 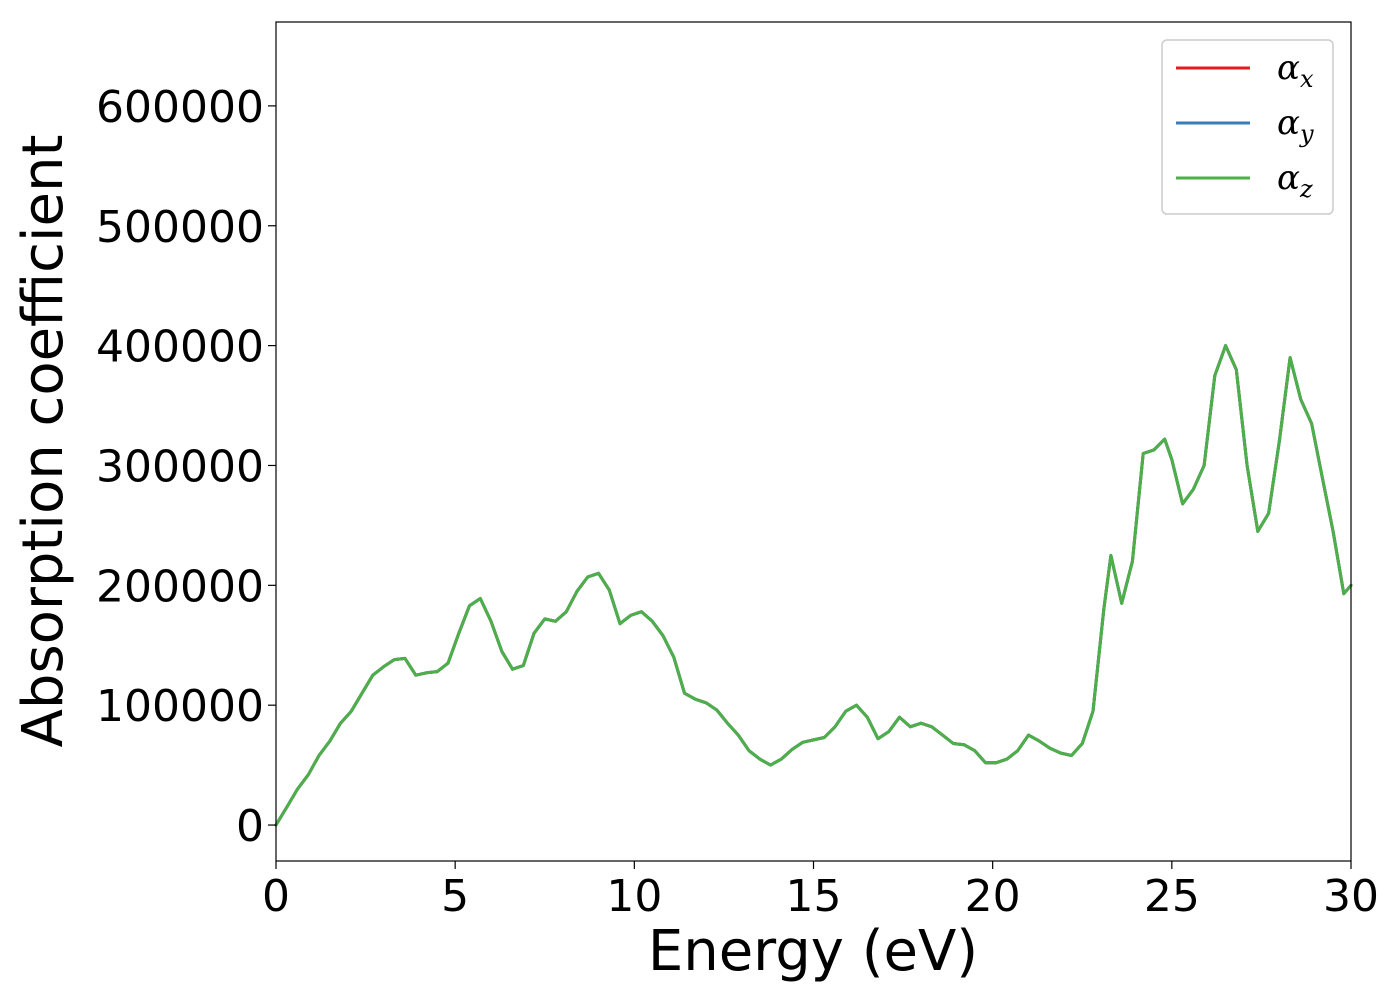 What do you see at coordinates (180, 706) in the screenshot?
I see `y-tick-label: 100000` at bounding box center [180, 706].